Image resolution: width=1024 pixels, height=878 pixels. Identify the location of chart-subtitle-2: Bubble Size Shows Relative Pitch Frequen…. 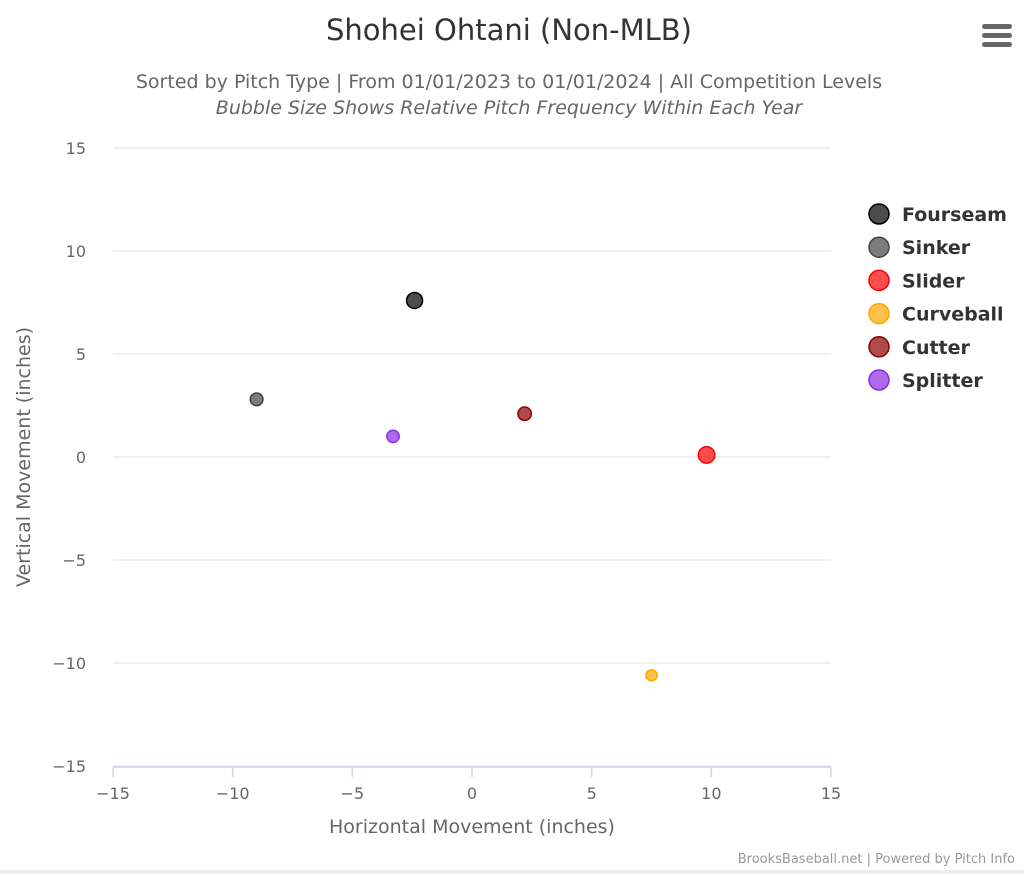
(510, 108).